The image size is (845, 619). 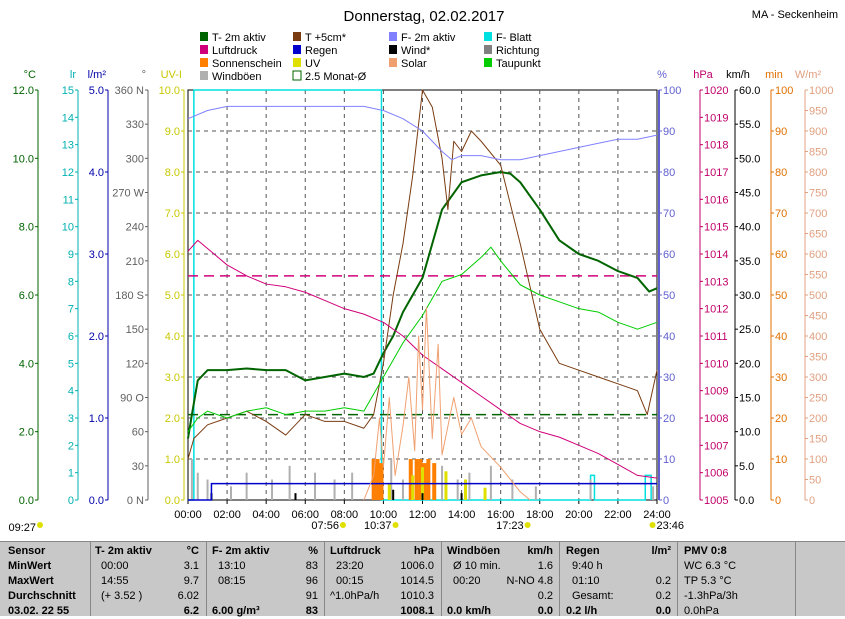 What do you see at coordinates (191, 611) in the screenshot?
I see `cell: 6.2` at bounding box center [191, 611].